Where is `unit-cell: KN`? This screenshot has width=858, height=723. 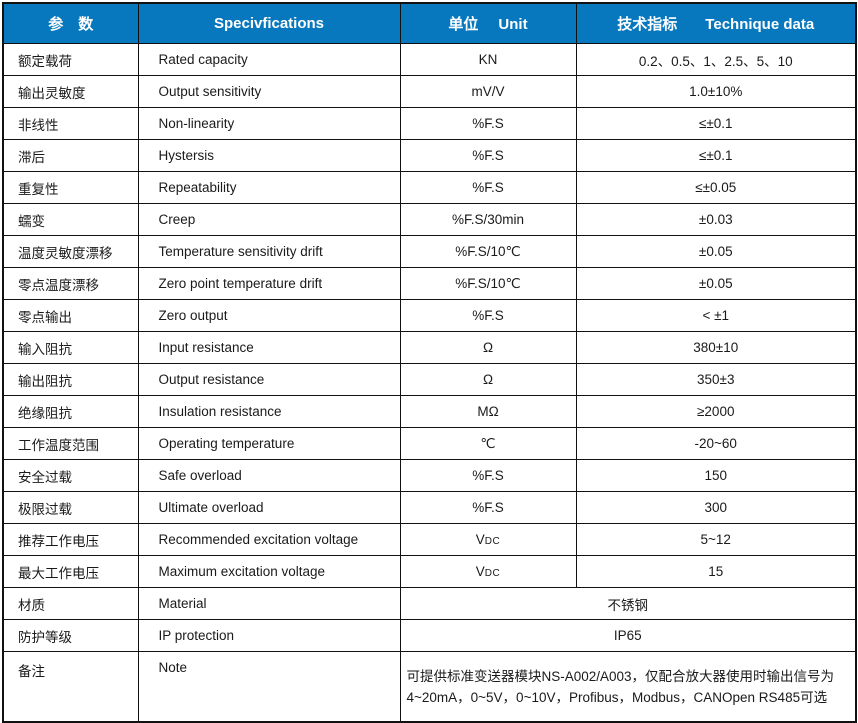 unit-cell: KN is located at coordinates (488, 59).